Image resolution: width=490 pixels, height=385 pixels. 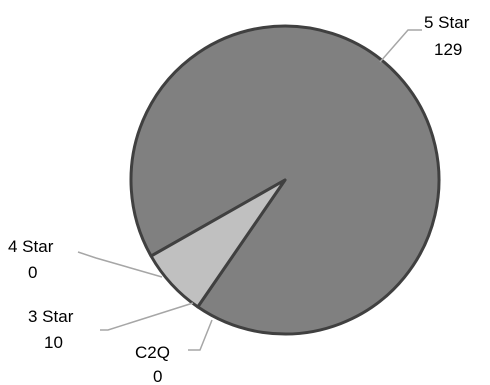 I want to click on slice-label-5-star: 5 Star, so click(x=447, y=22).